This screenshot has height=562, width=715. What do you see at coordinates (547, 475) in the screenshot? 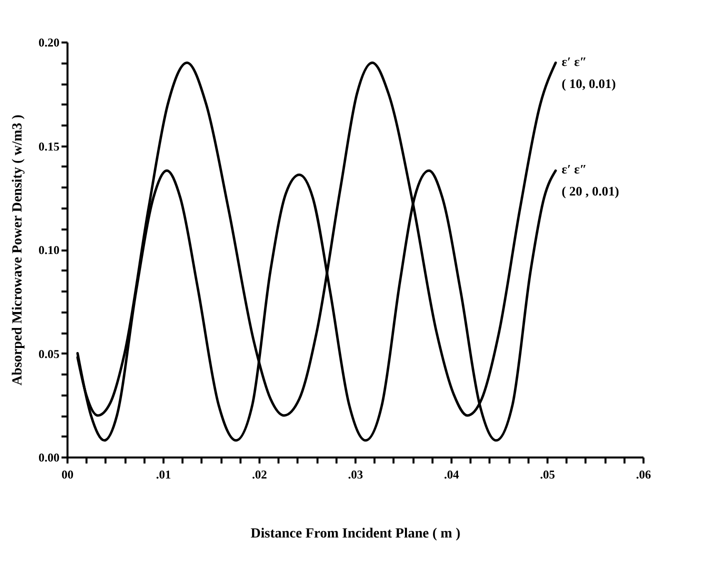
I see `x-tick-label: .05` at bounding box center [547, 475].